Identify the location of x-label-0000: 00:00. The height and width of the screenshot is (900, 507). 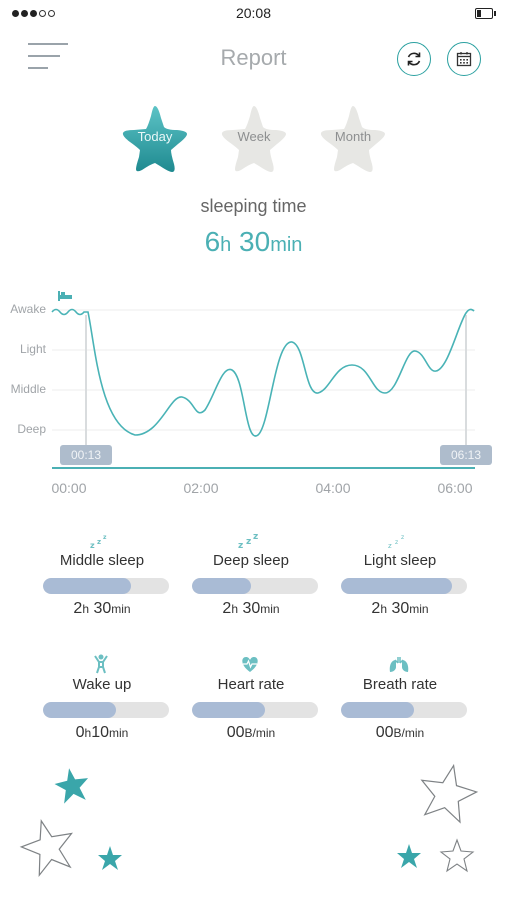
(69, 488).